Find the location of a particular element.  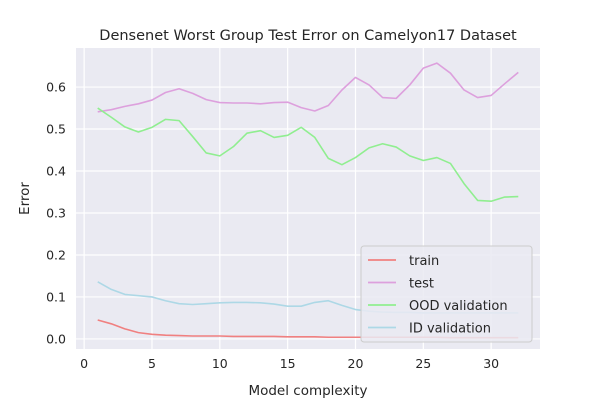

y-tick-label: 0.6 is located at coordinates (56, 87).